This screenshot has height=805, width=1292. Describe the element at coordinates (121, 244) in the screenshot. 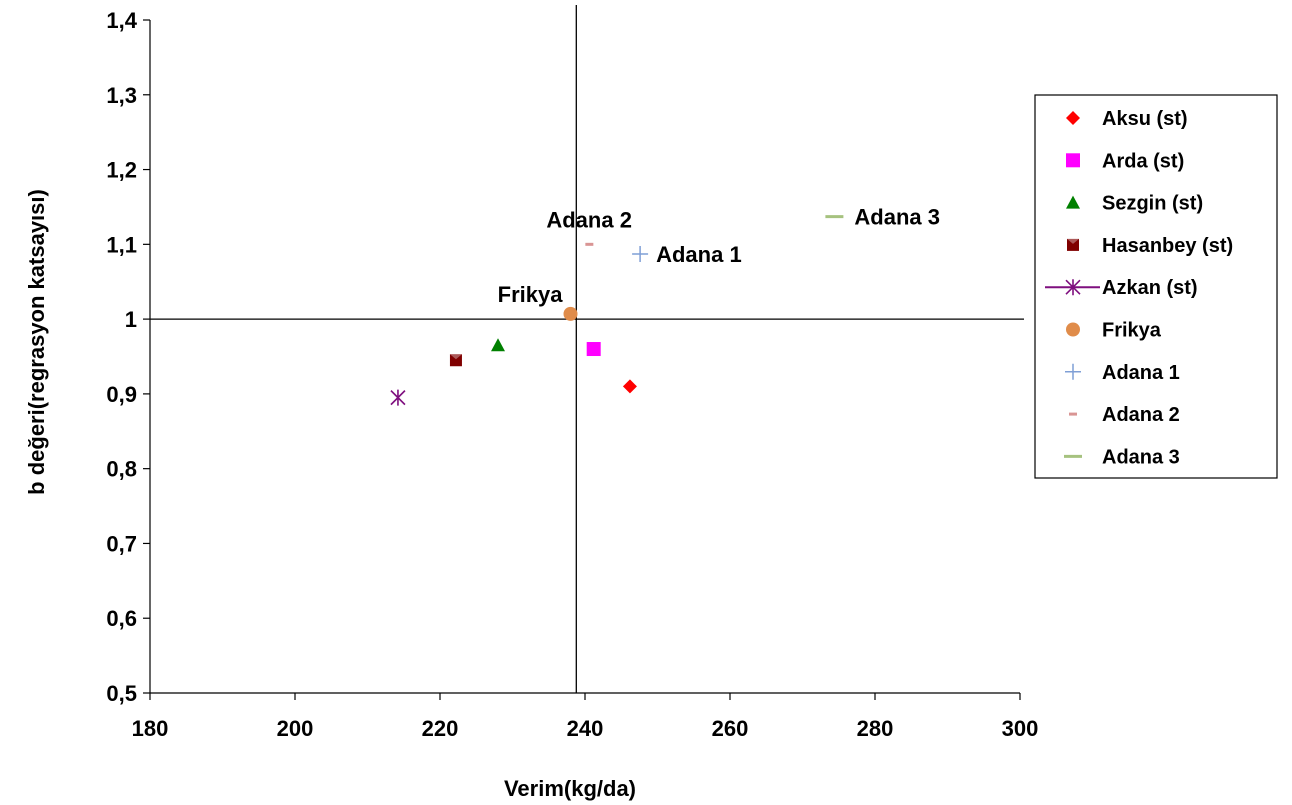

I see `y-tick-label: 1,1` at that location.